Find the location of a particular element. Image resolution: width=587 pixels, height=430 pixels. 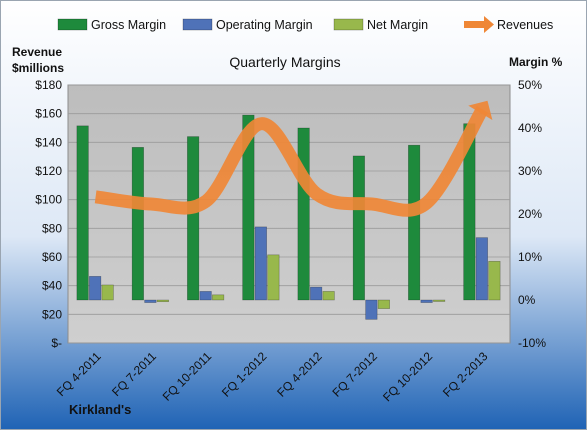

right-tick-label: 10% is located at coordinates (530, 257).